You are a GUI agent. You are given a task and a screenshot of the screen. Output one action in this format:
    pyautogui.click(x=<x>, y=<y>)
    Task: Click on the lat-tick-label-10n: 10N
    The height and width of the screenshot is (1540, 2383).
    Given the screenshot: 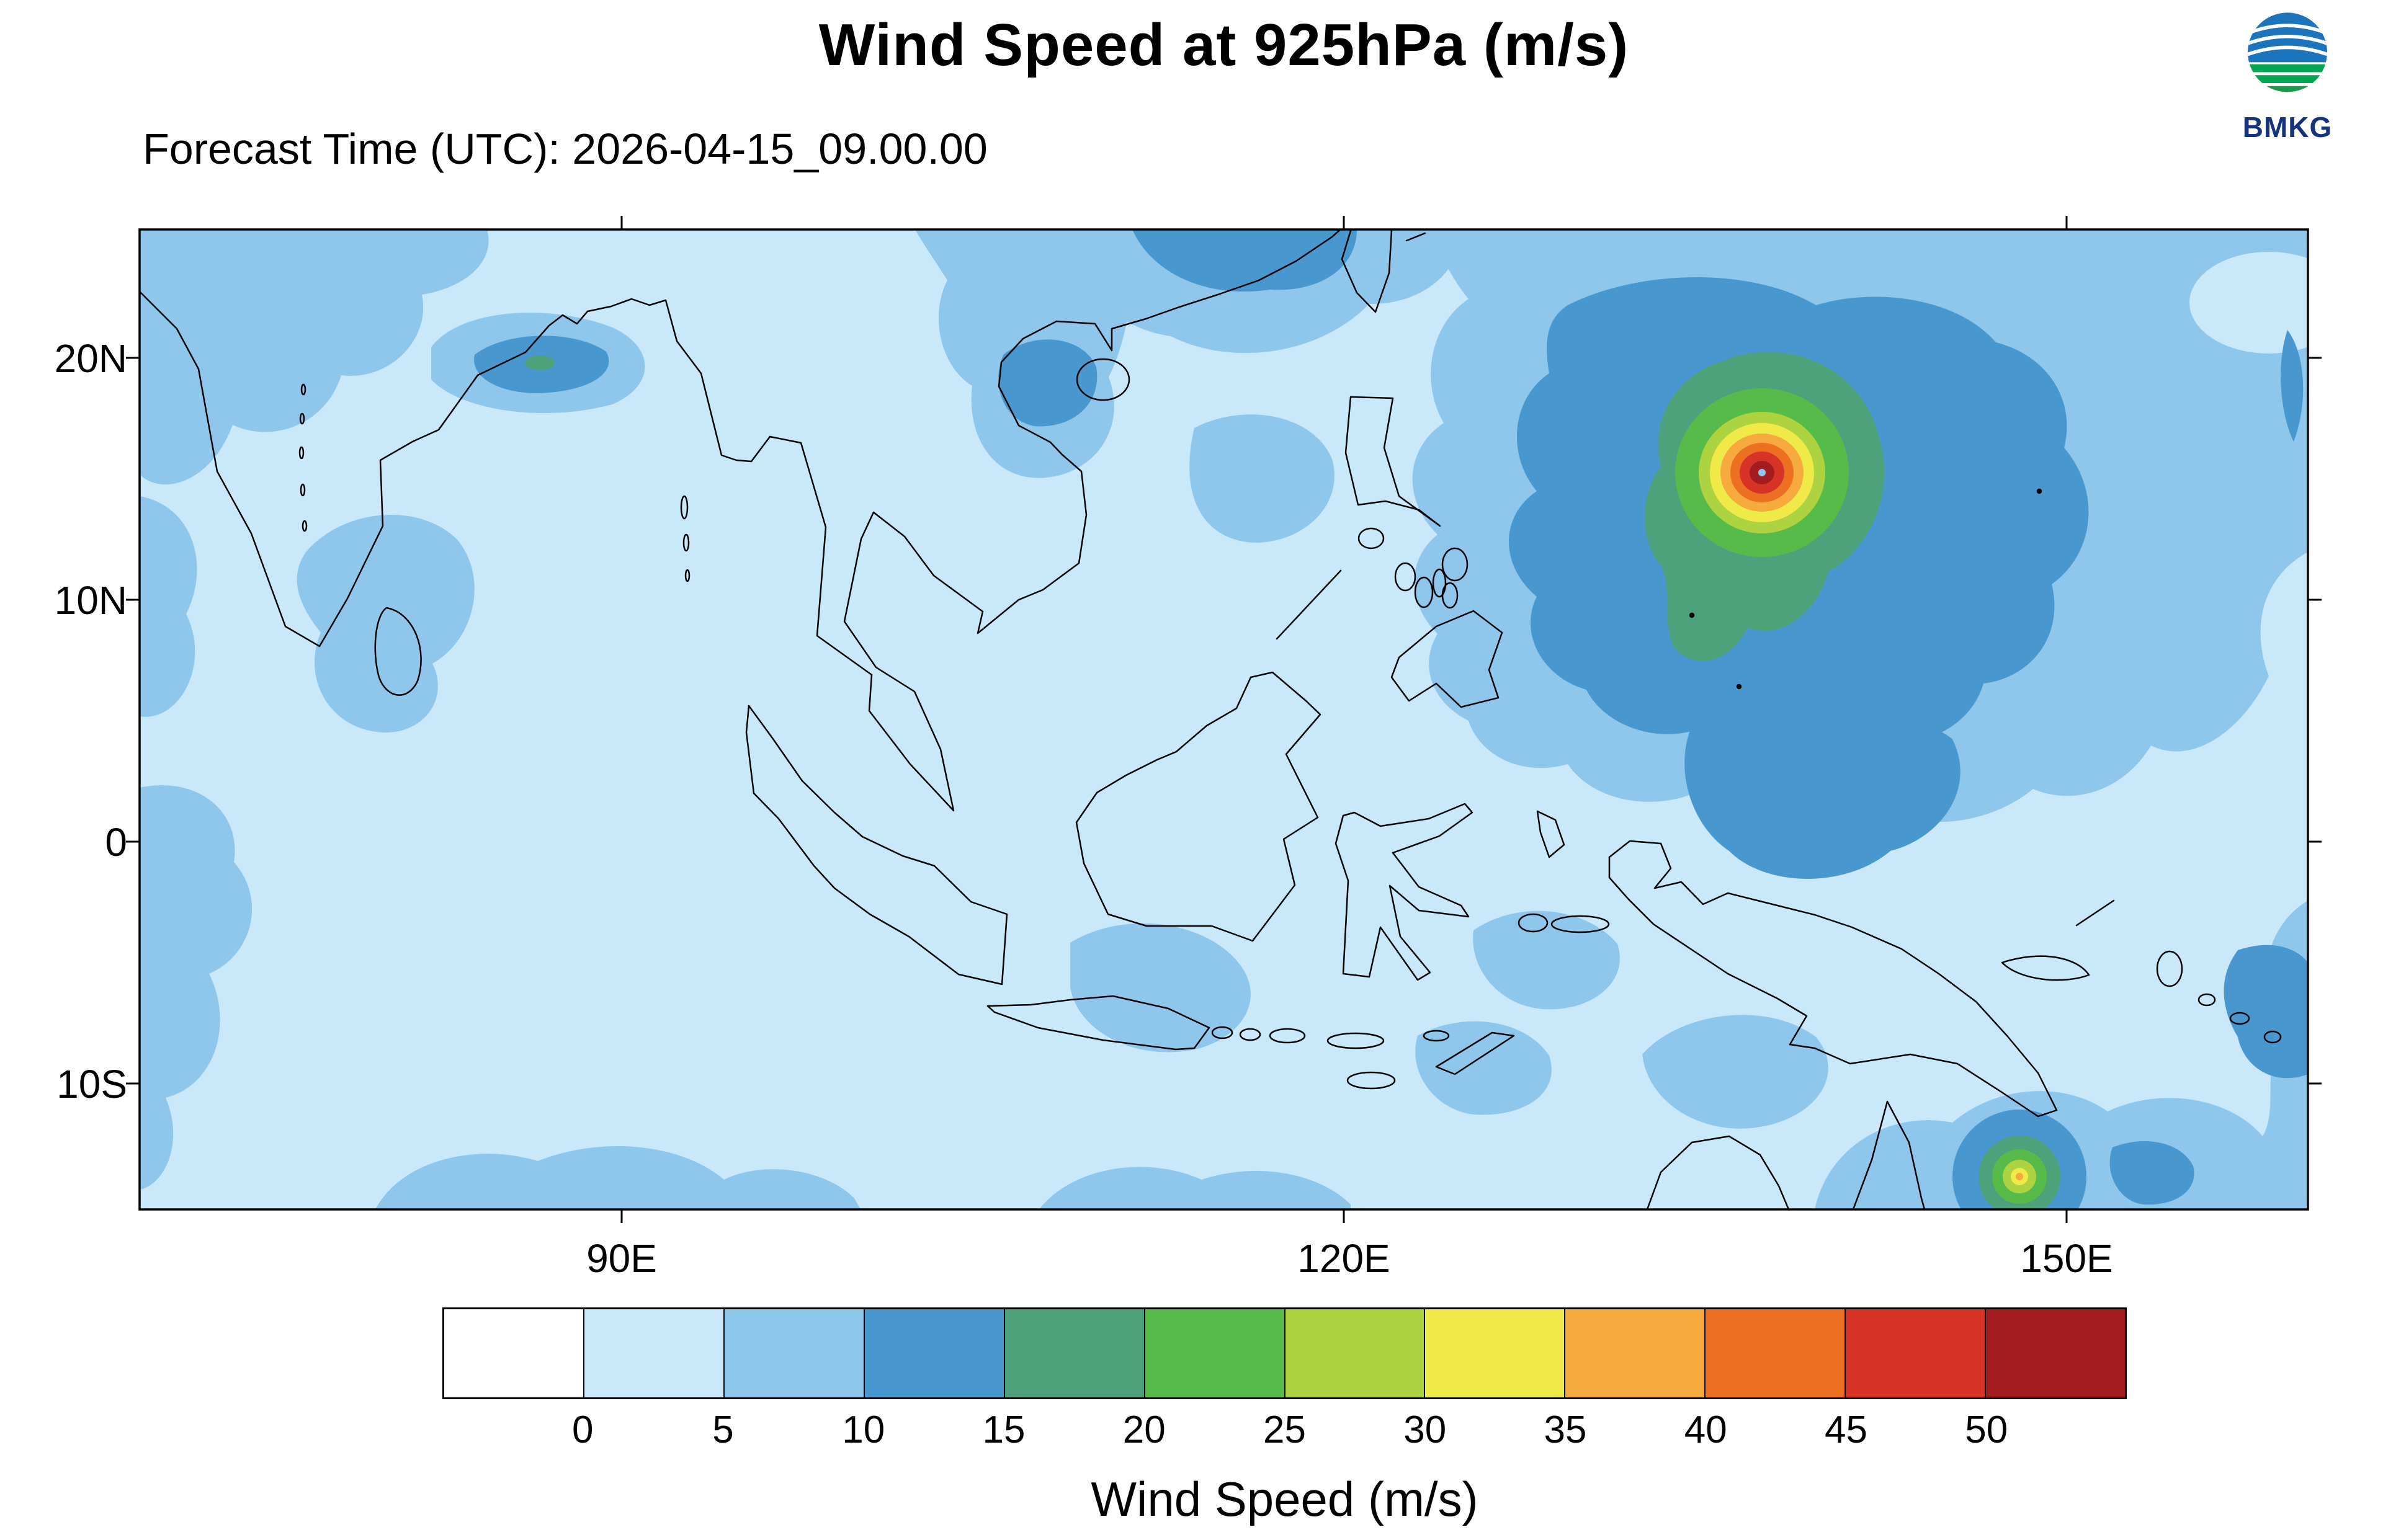 What is the action you would take?
    pyautogui.click(x=90, y=601)
    